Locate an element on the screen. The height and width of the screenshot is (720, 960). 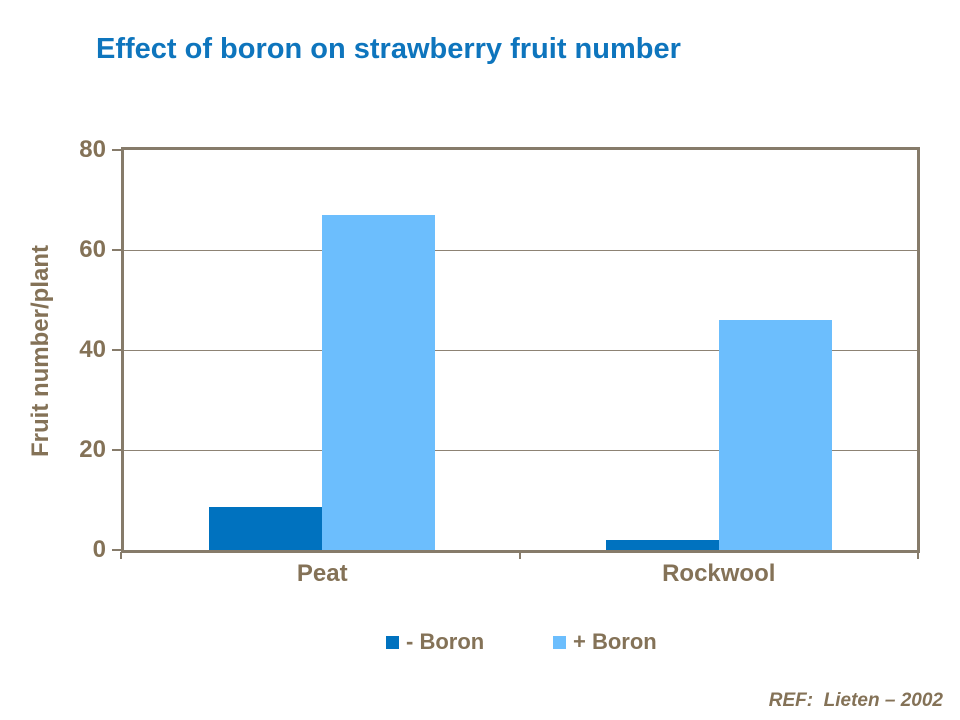
y-tick-label-40: 40 is located at coordinates (92, 349).